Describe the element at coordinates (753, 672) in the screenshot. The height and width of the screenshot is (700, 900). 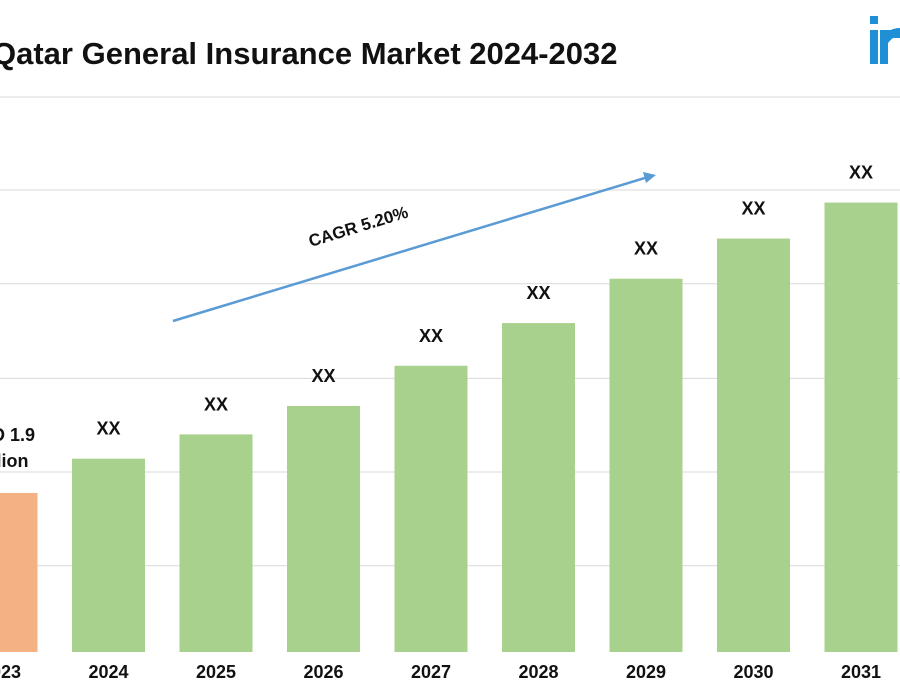
I see `x-tick-label: 2030` at that location.